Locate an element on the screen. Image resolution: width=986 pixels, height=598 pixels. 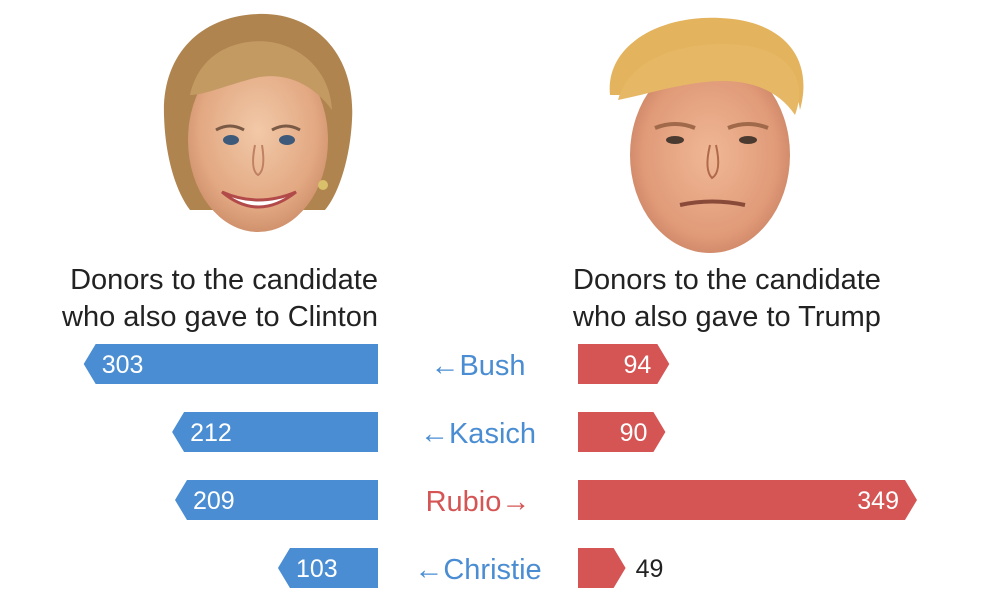
bar-clinton-christie is located at coordinates (327, 568).